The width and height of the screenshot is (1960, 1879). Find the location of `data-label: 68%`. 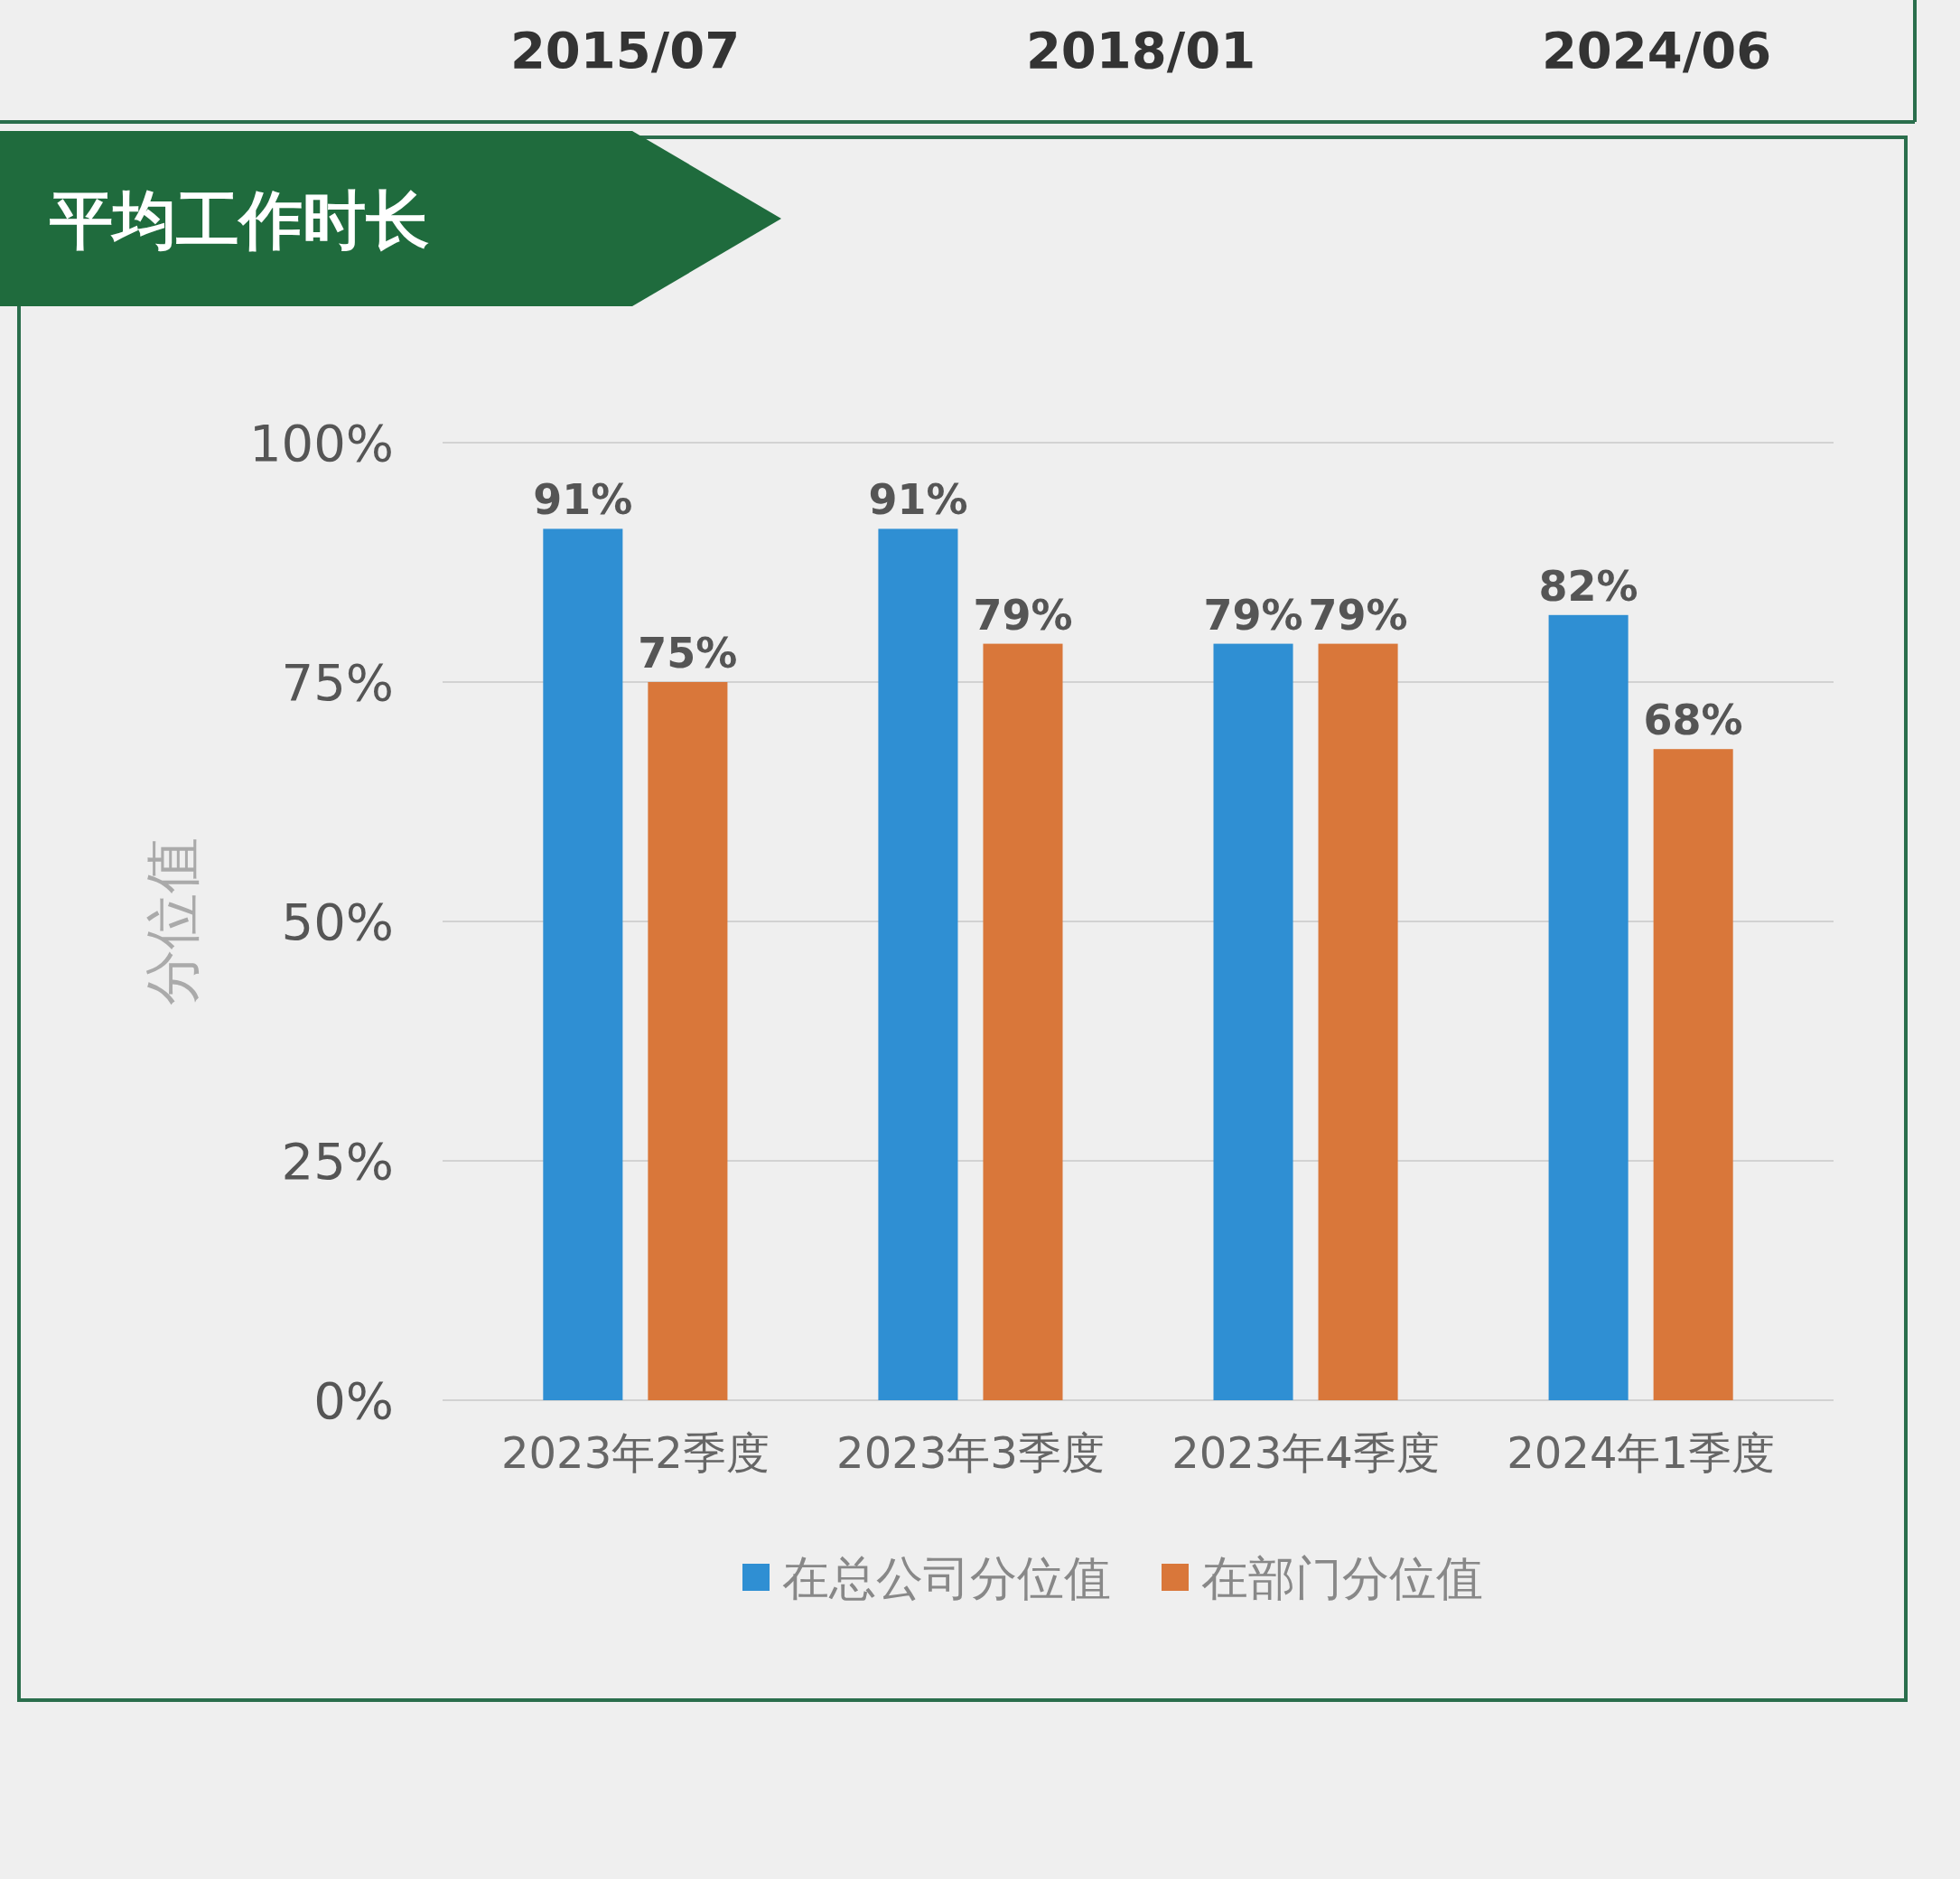

data-label: 68% is located at coordinates (1693, 720).